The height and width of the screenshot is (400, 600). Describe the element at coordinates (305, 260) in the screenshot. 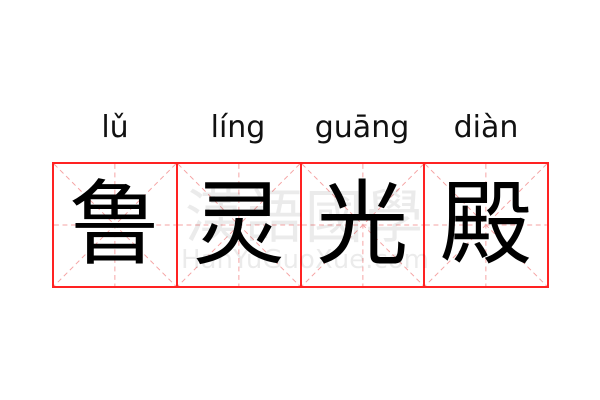

I see `watermark-latin: HanYuGuoXue.com` at that location.